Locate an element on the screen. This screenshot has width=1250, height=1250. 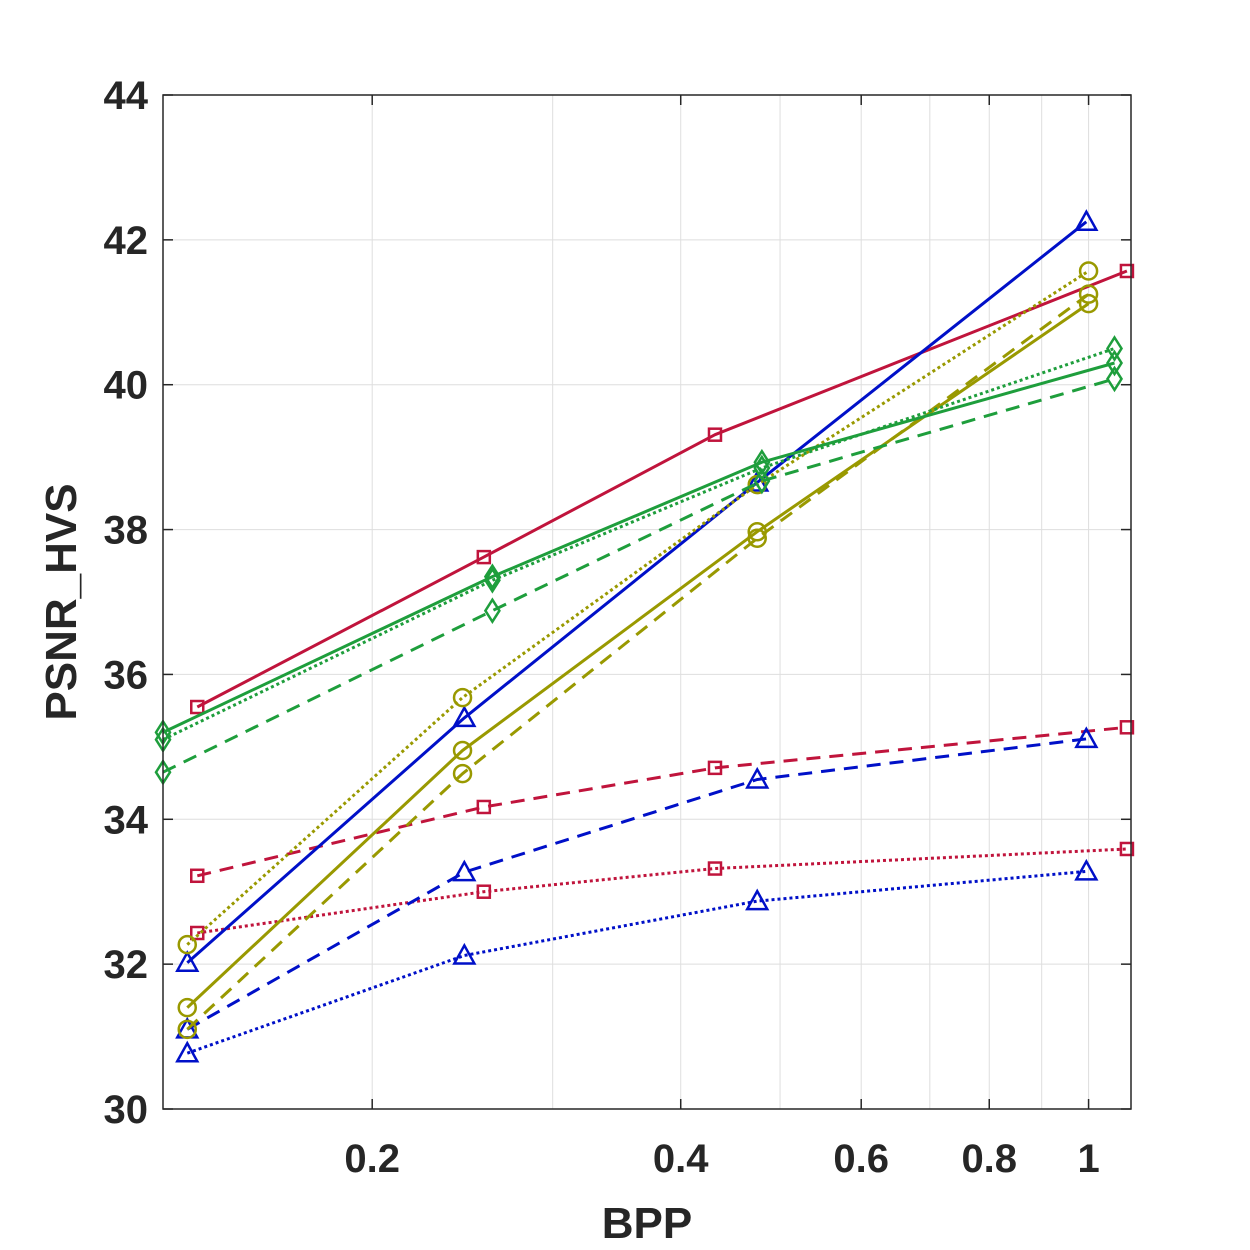
y-tick-label: 44 is located at coordinates (126, 96).